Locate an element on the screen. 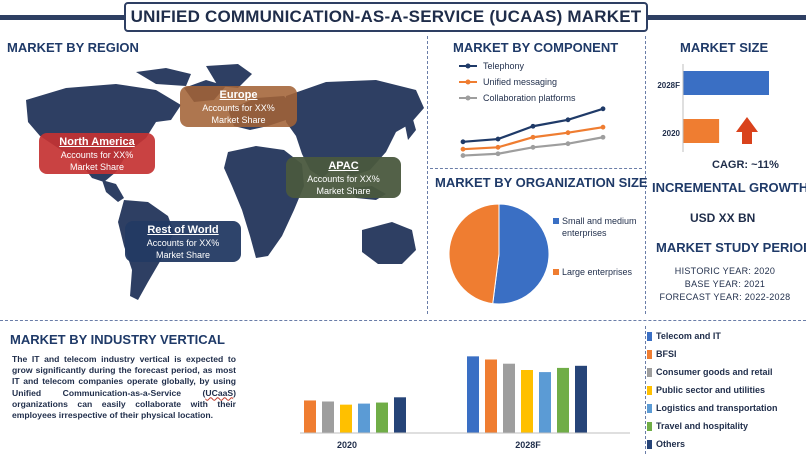  legend-label: Telecom and IT is located at coordinates (688, 336).